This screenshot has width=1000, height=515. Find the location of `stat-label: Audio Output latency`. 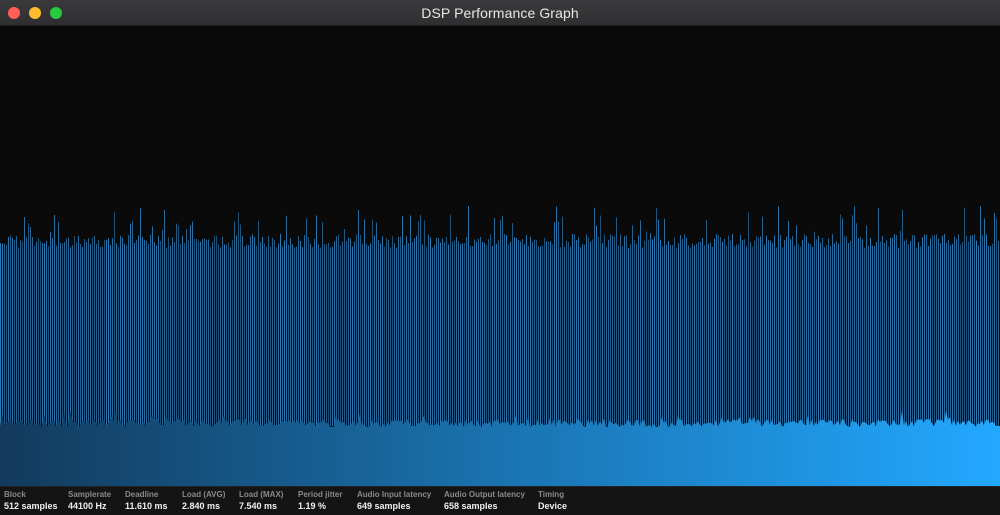

stat-label: Audio Output latency is located at coordinates (484, 494).